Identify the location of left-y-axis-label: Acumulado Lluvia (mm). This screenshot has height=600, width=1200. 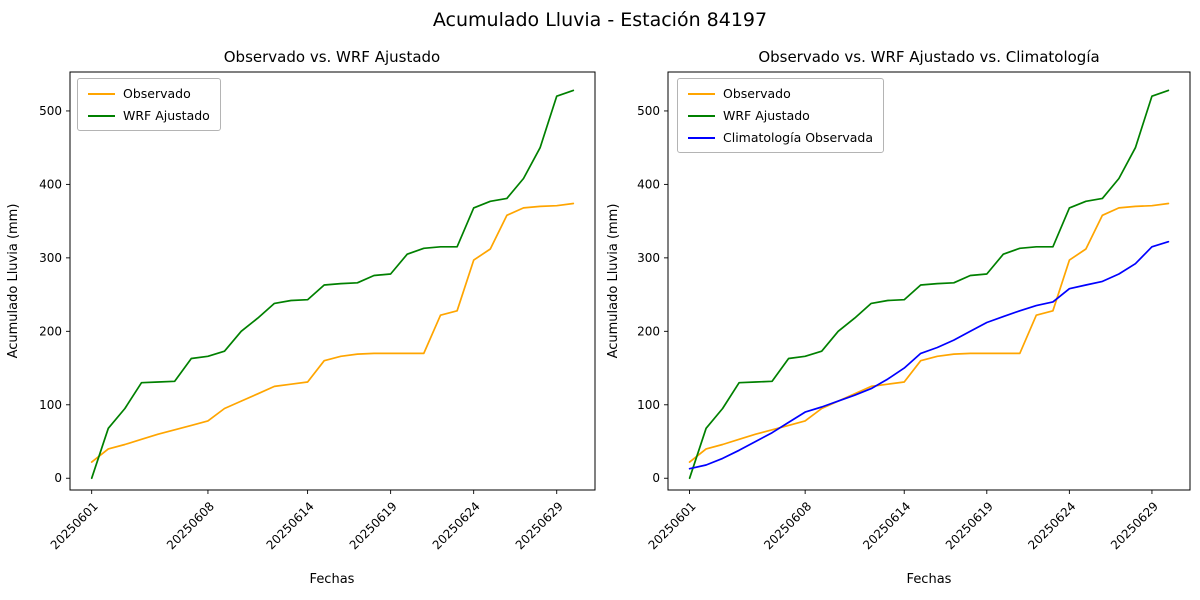
(13, 281).